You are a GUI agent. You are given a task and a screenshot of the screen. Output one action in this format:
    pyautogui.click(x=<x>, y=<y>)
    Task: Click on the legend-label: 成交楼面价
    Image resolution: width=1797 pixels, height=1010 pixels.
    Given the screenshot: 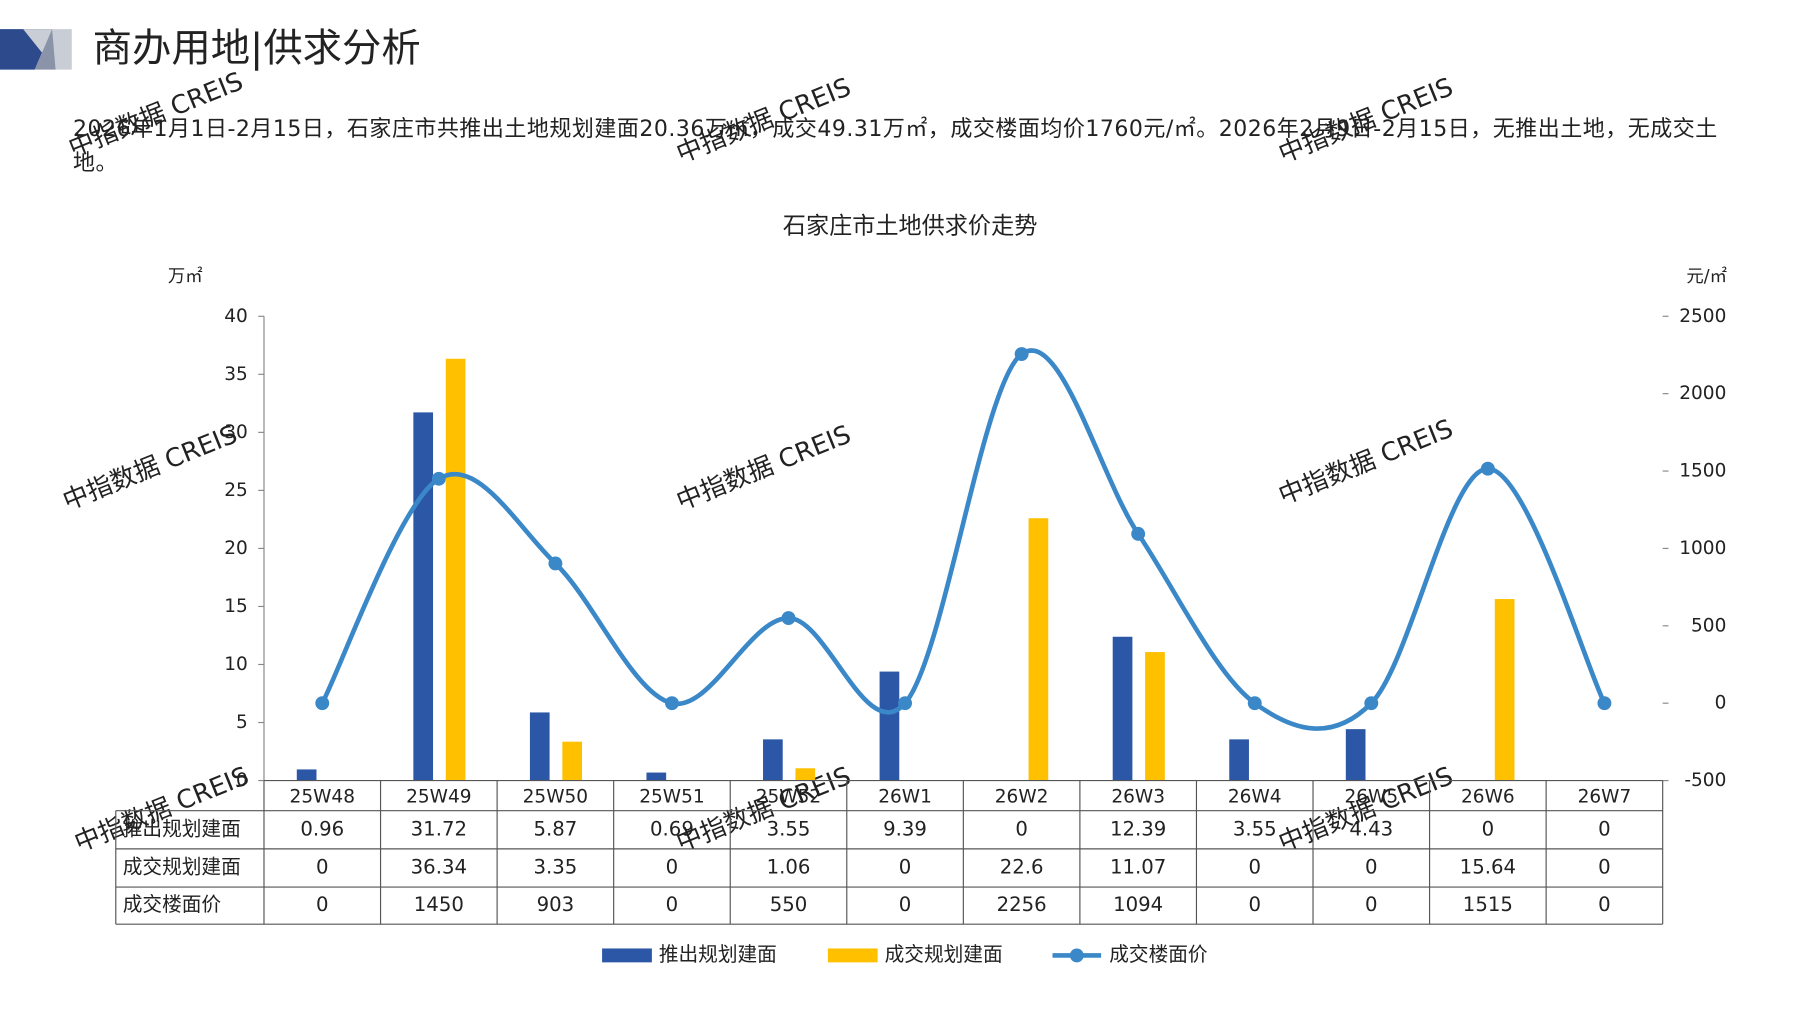 What is the action you would take?
    pyautogui.click(x=1158, y=954)
    